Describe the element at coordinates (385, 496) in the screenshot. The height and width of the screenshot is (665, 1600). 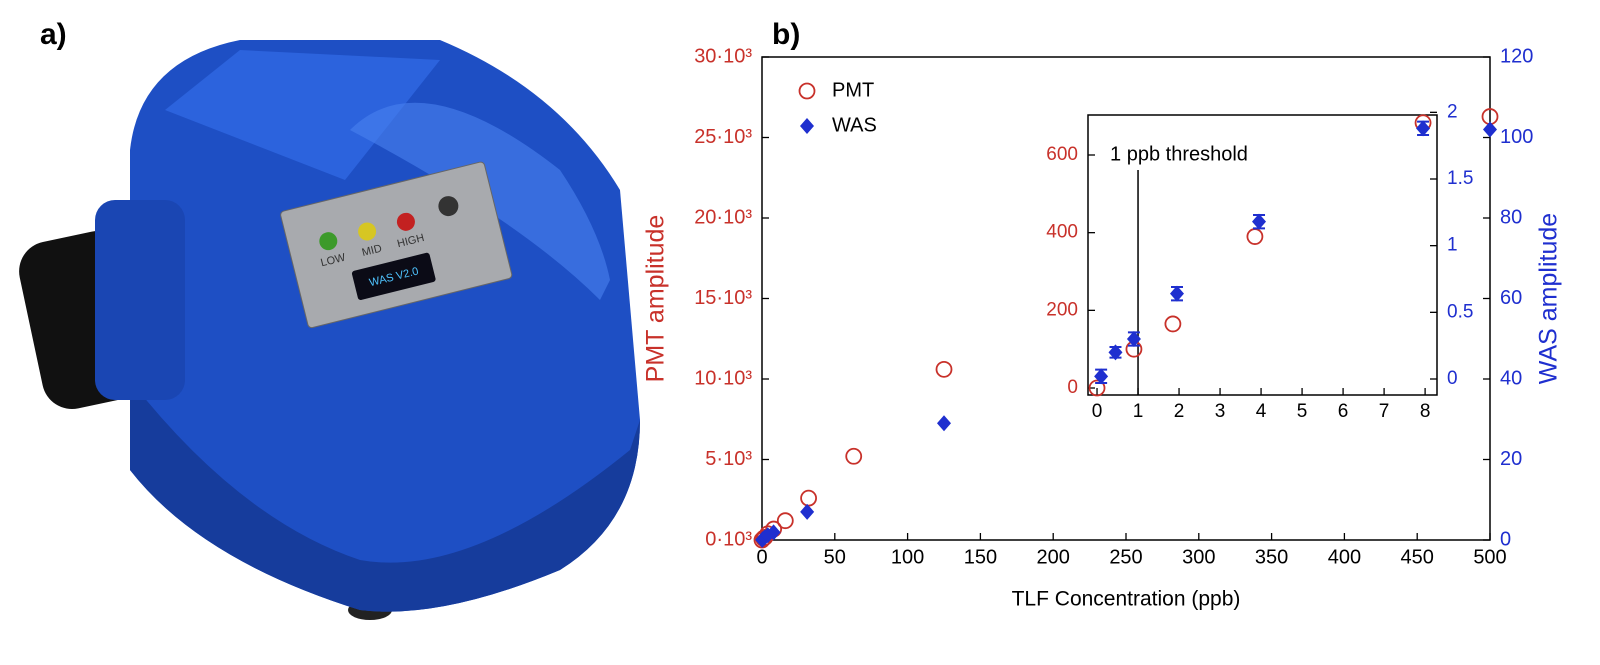
I see `device-base` at that location.